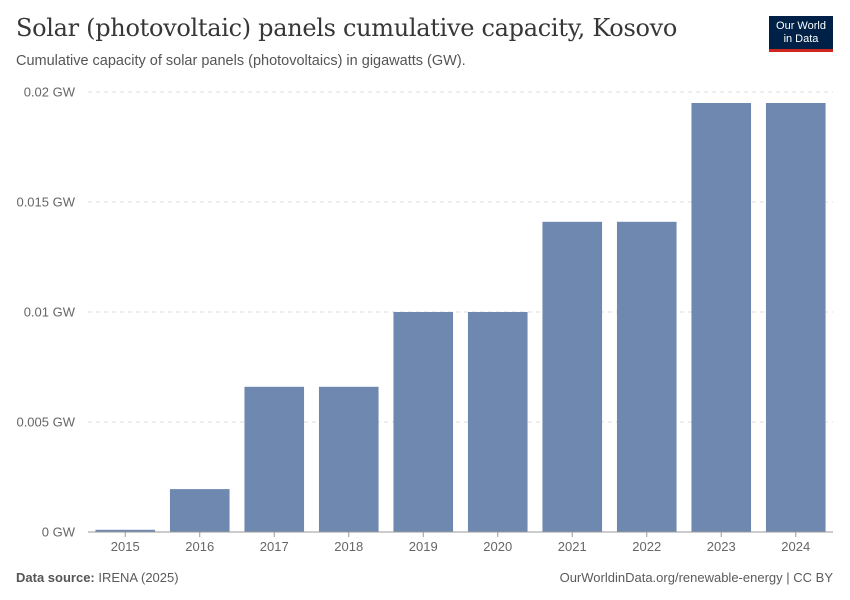  I want to click on x-tick-label: 2016, so click(199, 546).